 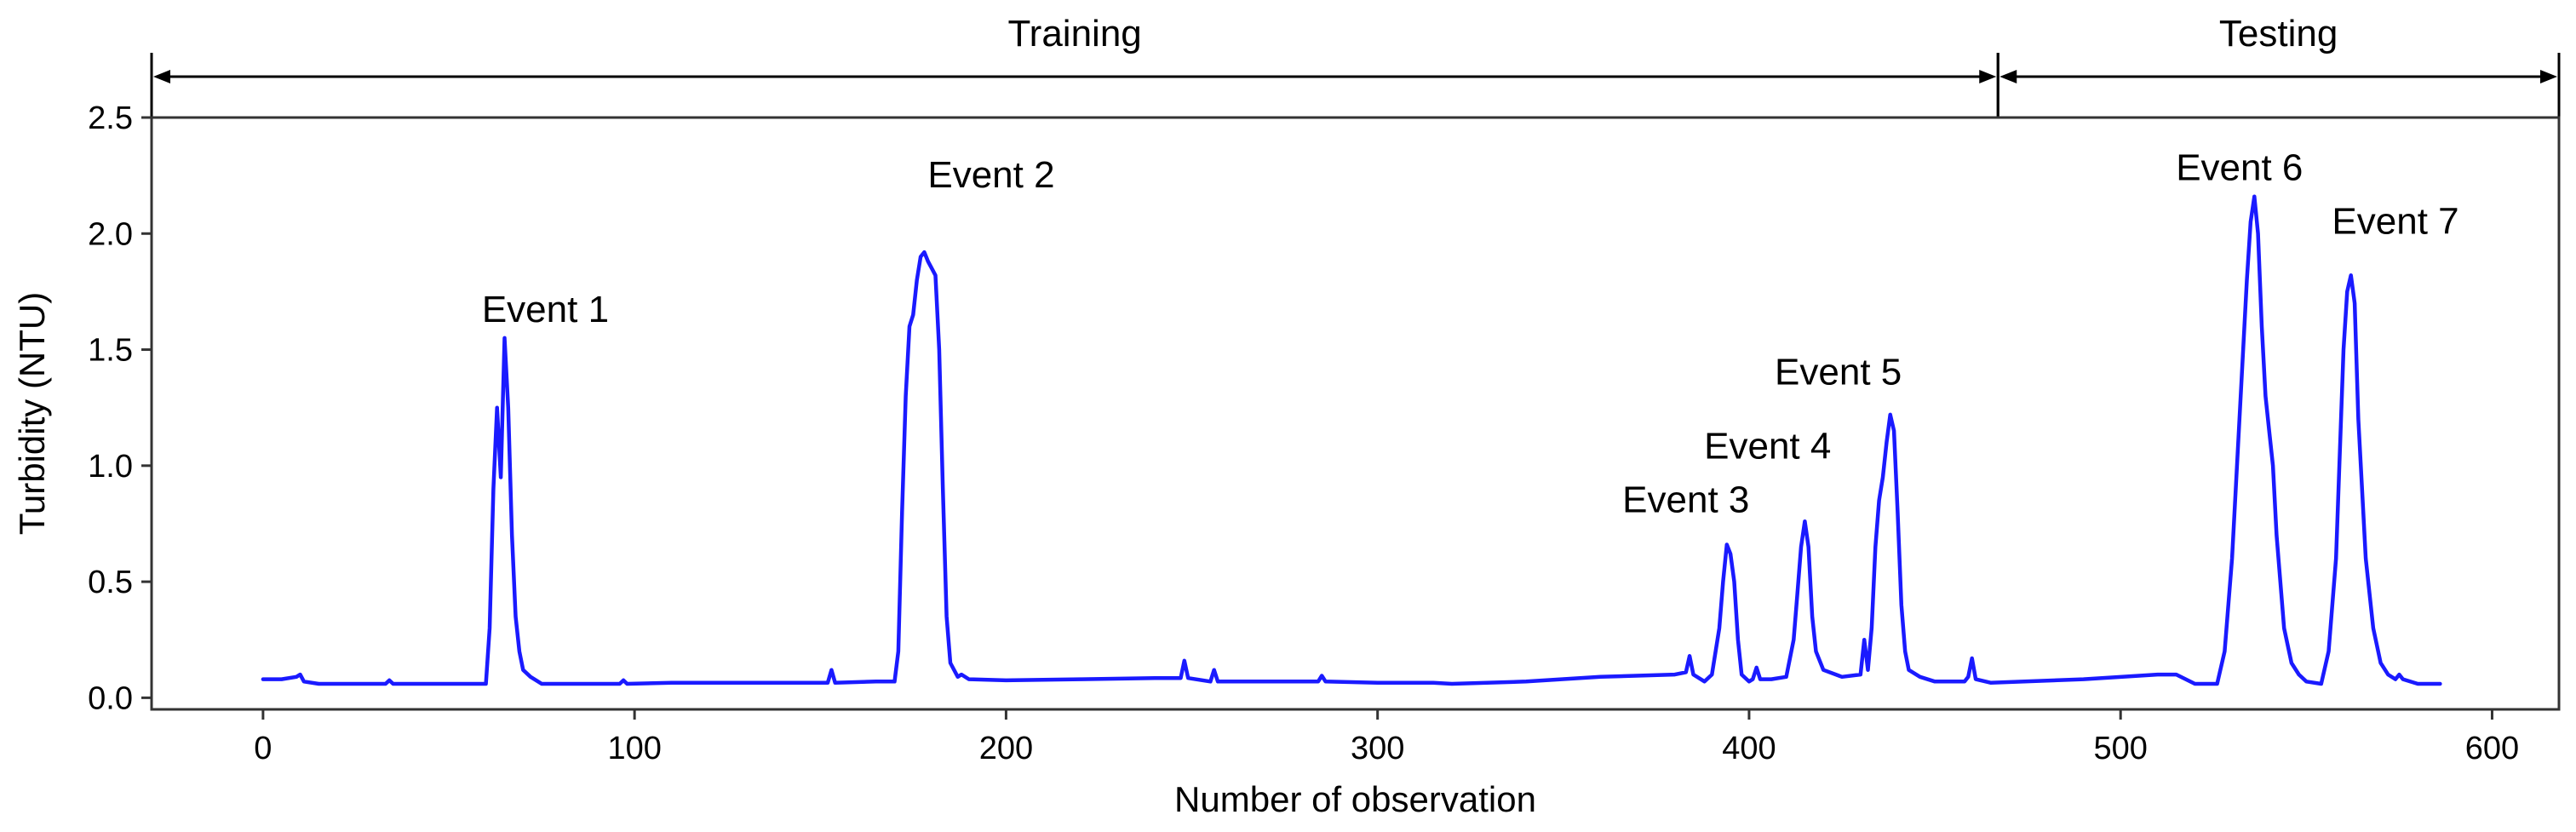 I want to click on x-tick-label: 600, so click(x=2492, y=749).